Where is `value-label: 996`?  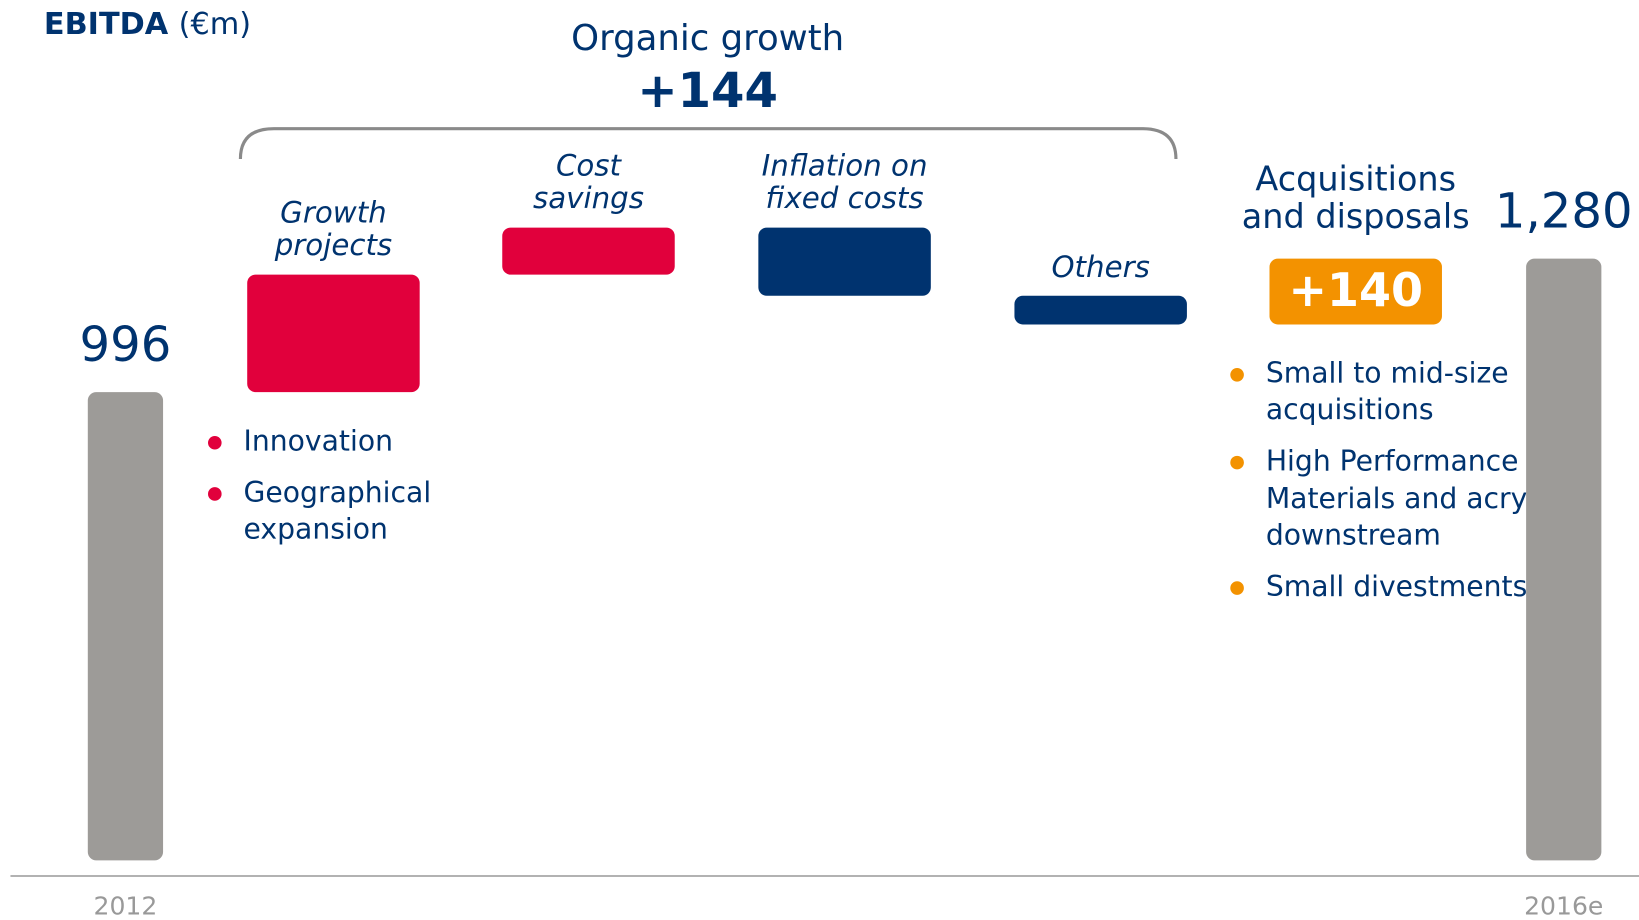
value-label: 996 is located at coordinates (126, 345).